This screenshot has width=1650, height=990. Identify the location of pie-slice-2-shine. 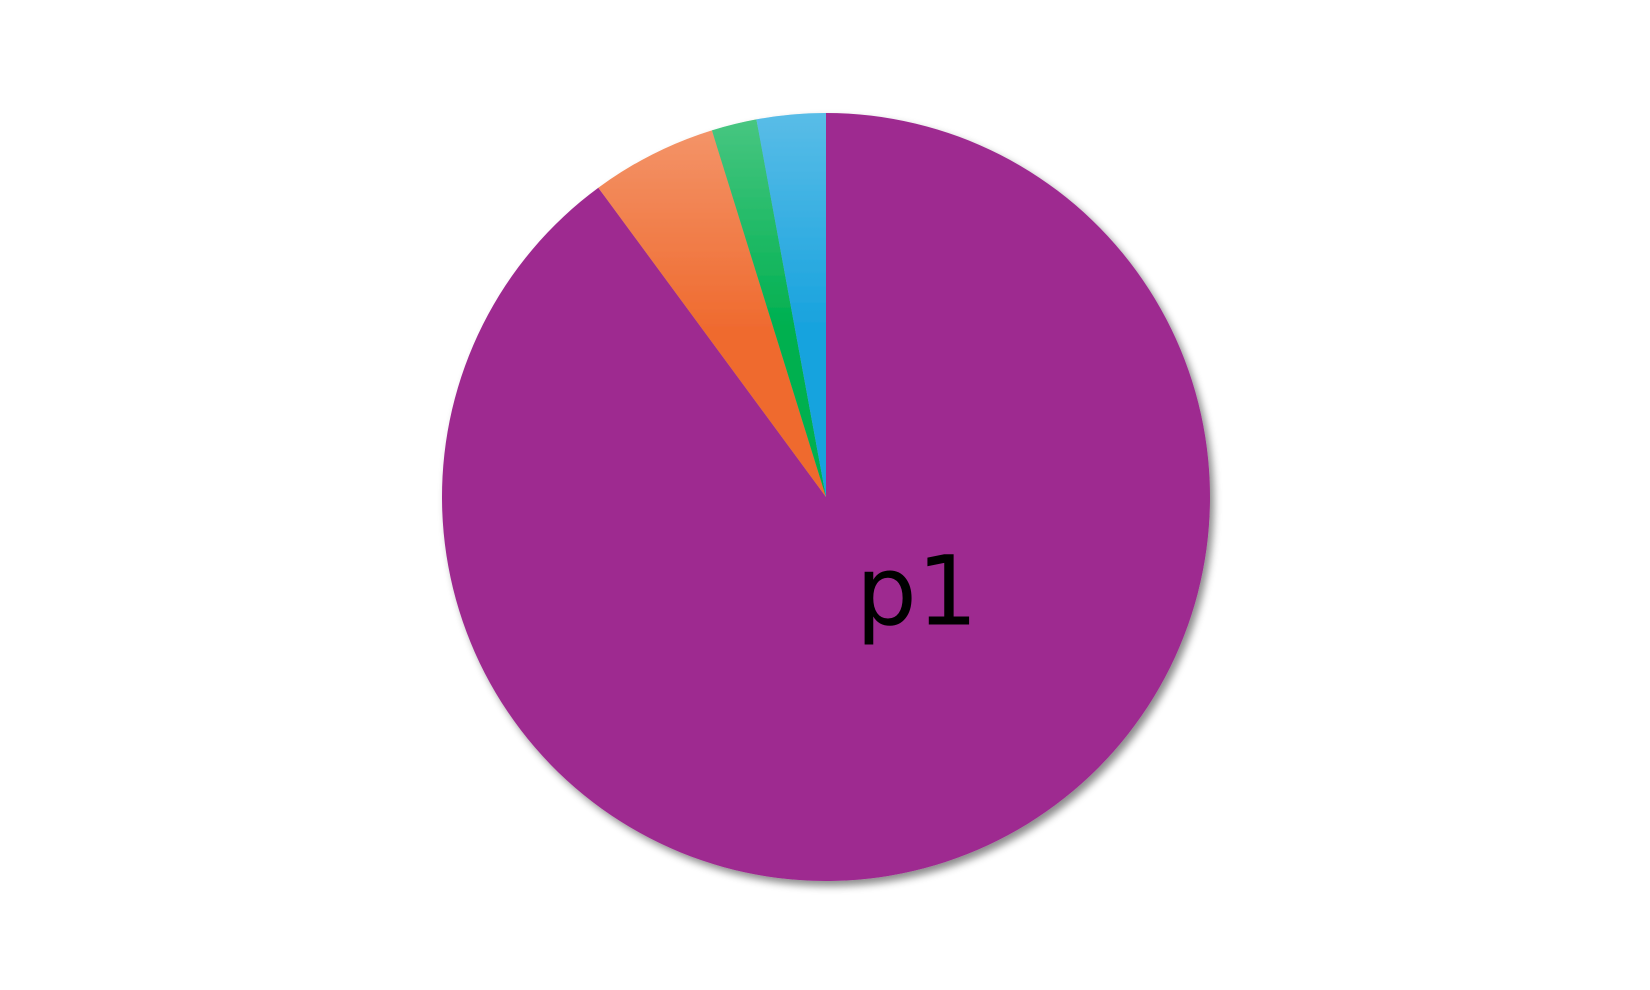
(712, 313).